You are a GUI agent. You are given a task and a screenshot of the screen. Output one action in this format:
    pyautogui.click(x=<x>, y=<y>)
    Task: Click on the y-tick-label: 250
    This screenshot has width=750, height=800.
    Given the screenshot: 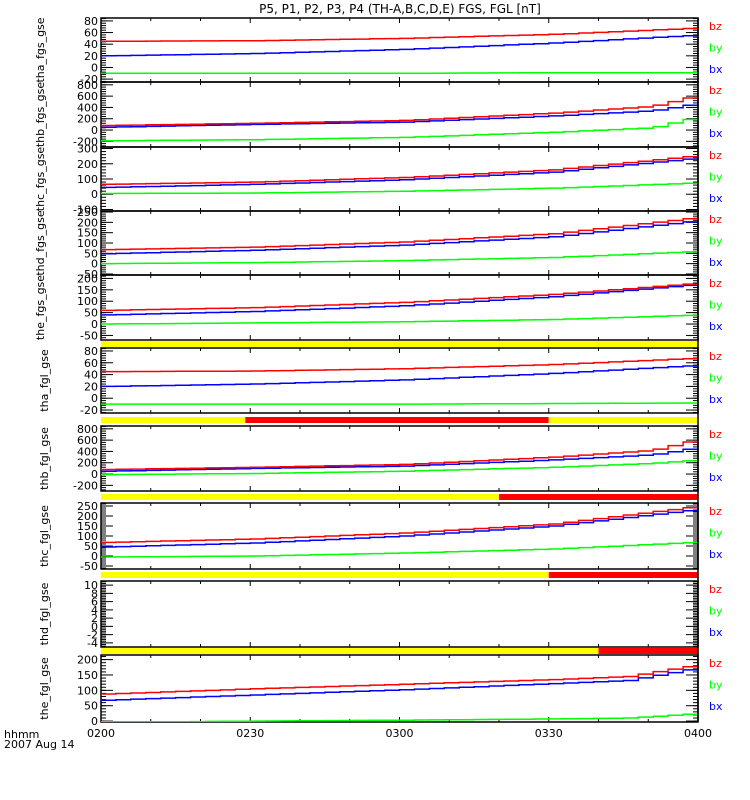 What is the action you would take?
    pyautogui.click(x=87, y=212)
    